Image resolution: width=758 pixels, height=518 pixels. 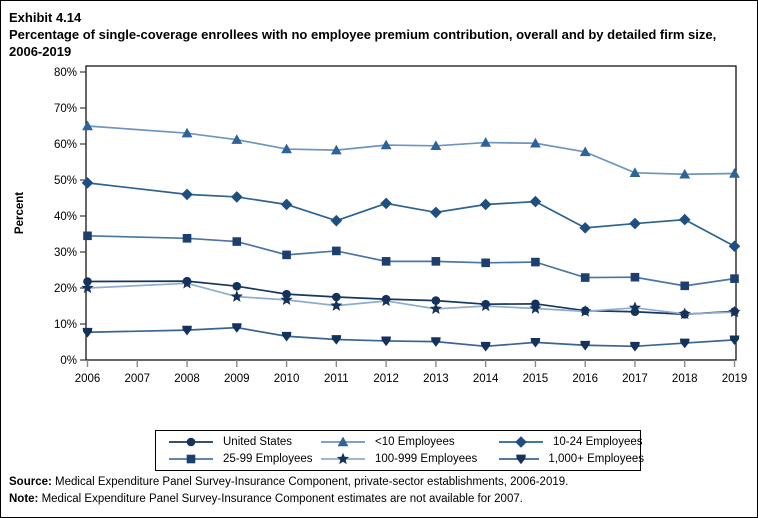 What do you see at coordinates (65, 145) in the screenshot?
I see `y-tick-label: 60%` at bounding box center [65, 145].